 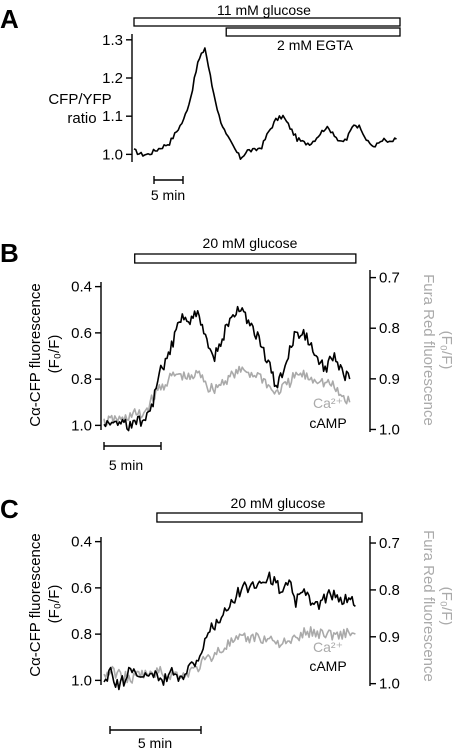 What do you see at coordinates (112, 78) in the screenshot?
I see `y-tick-label: 1.2` at bounding box center [112, 78].